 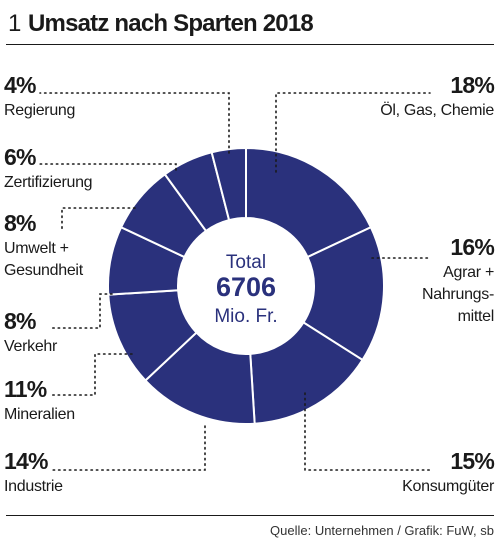 I want to click on label-zertifizierung: 6% Zertifizierung, so click(x=48, y=169).